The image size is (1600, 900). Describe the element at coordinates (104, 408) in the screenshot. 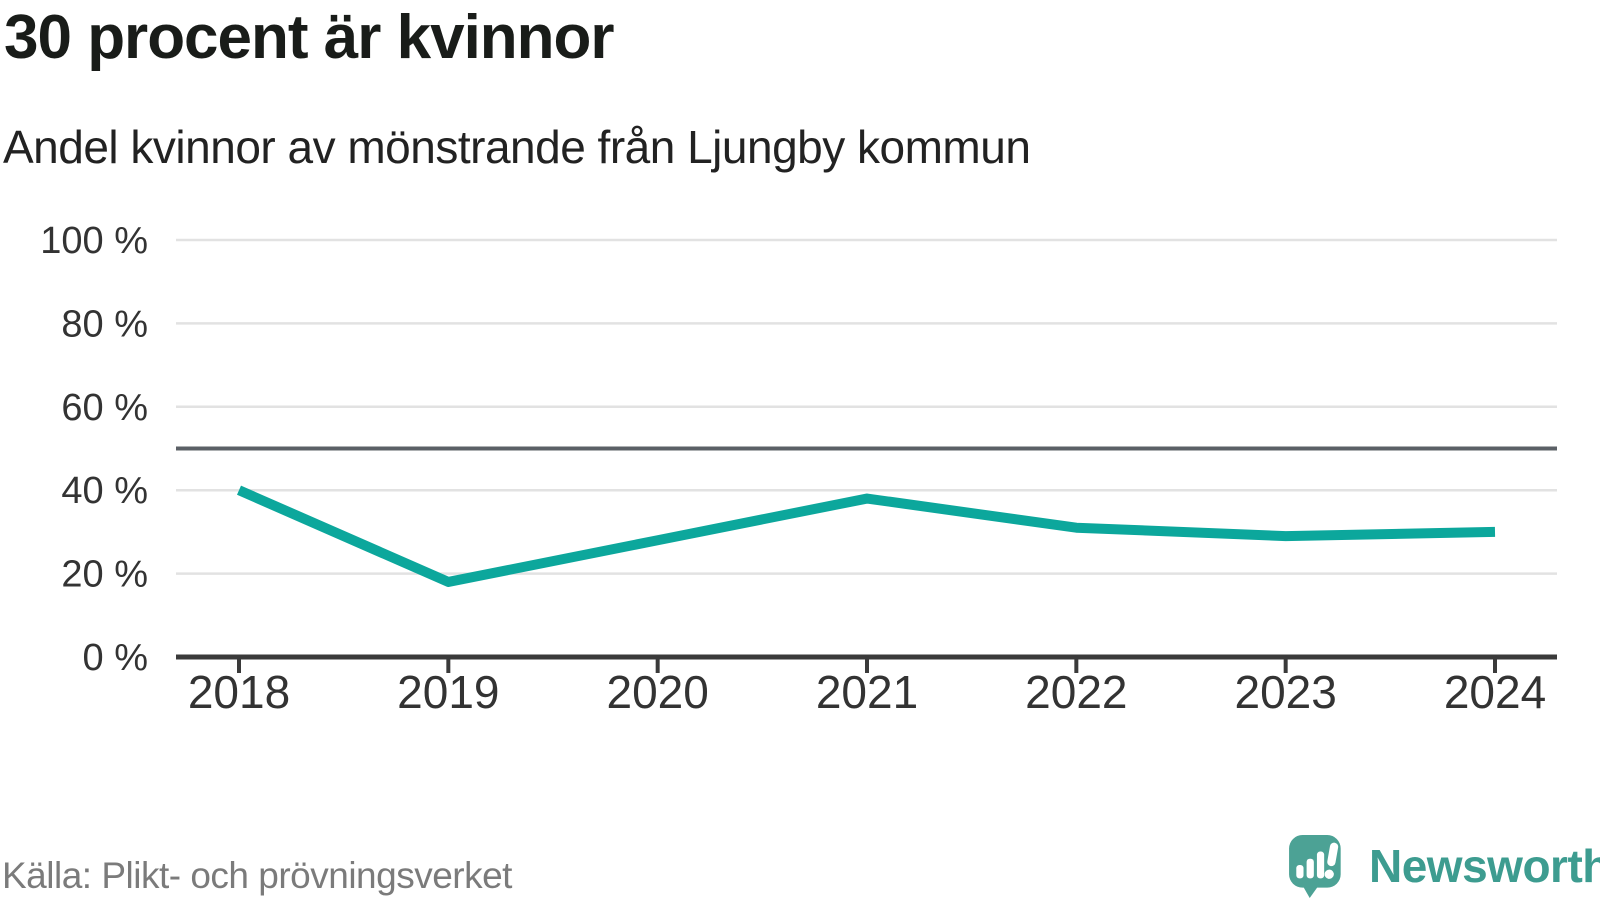

I see `y-tick-label-60: 60 %` at that location.